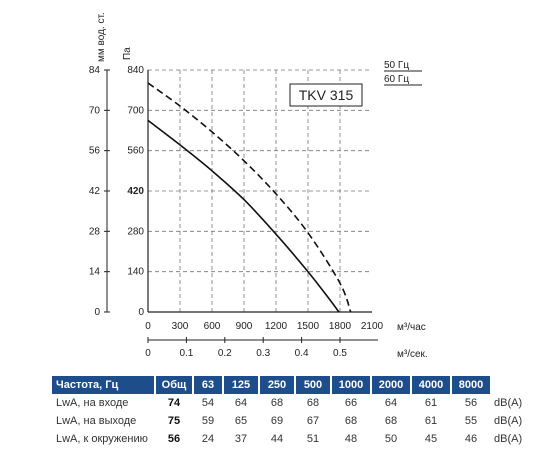  Describe the element at coordinates (471, 385) in the screenshot. I see `header-band: 8000` at that location.